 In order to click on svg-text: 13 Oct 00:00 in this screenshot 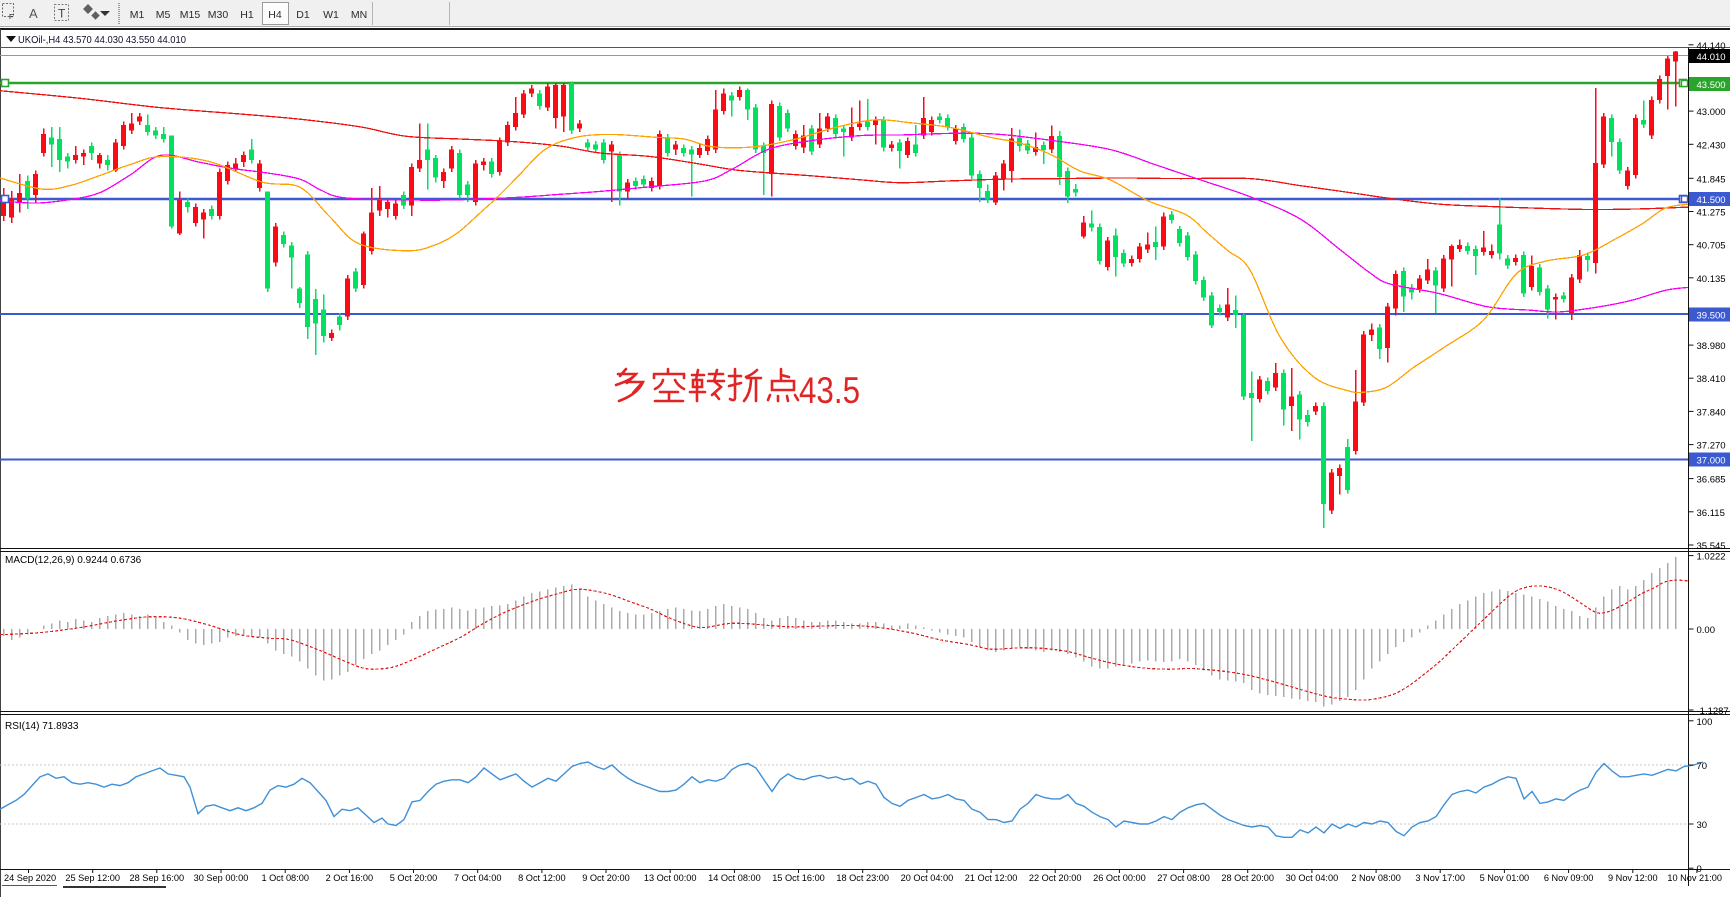, I will do `click(670, 878)`.